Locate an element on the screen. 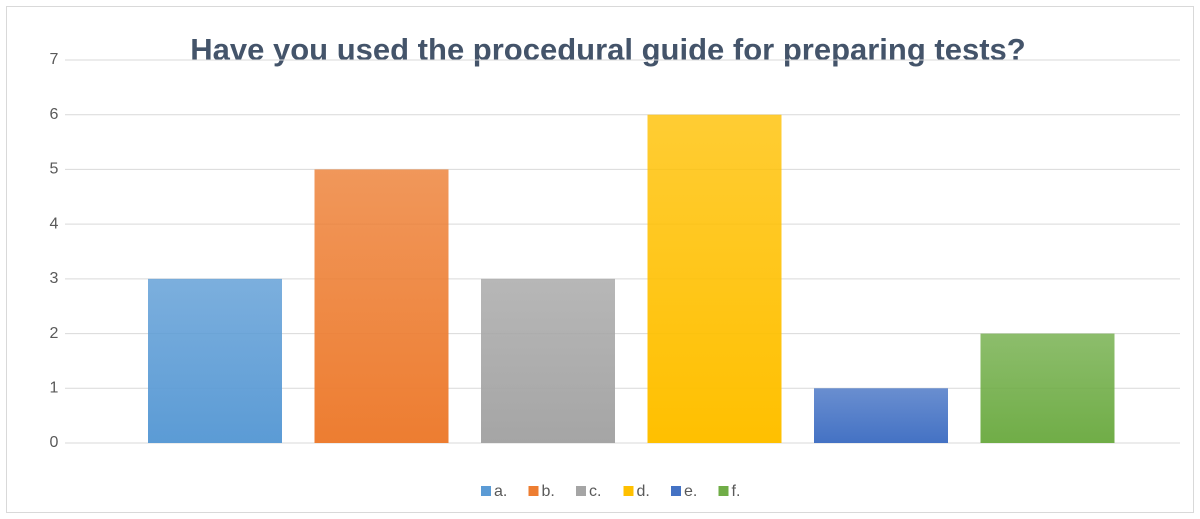 The height and width of the screenshot is (519, 1200). legend-label: d. is located at coordinates (643, 491).